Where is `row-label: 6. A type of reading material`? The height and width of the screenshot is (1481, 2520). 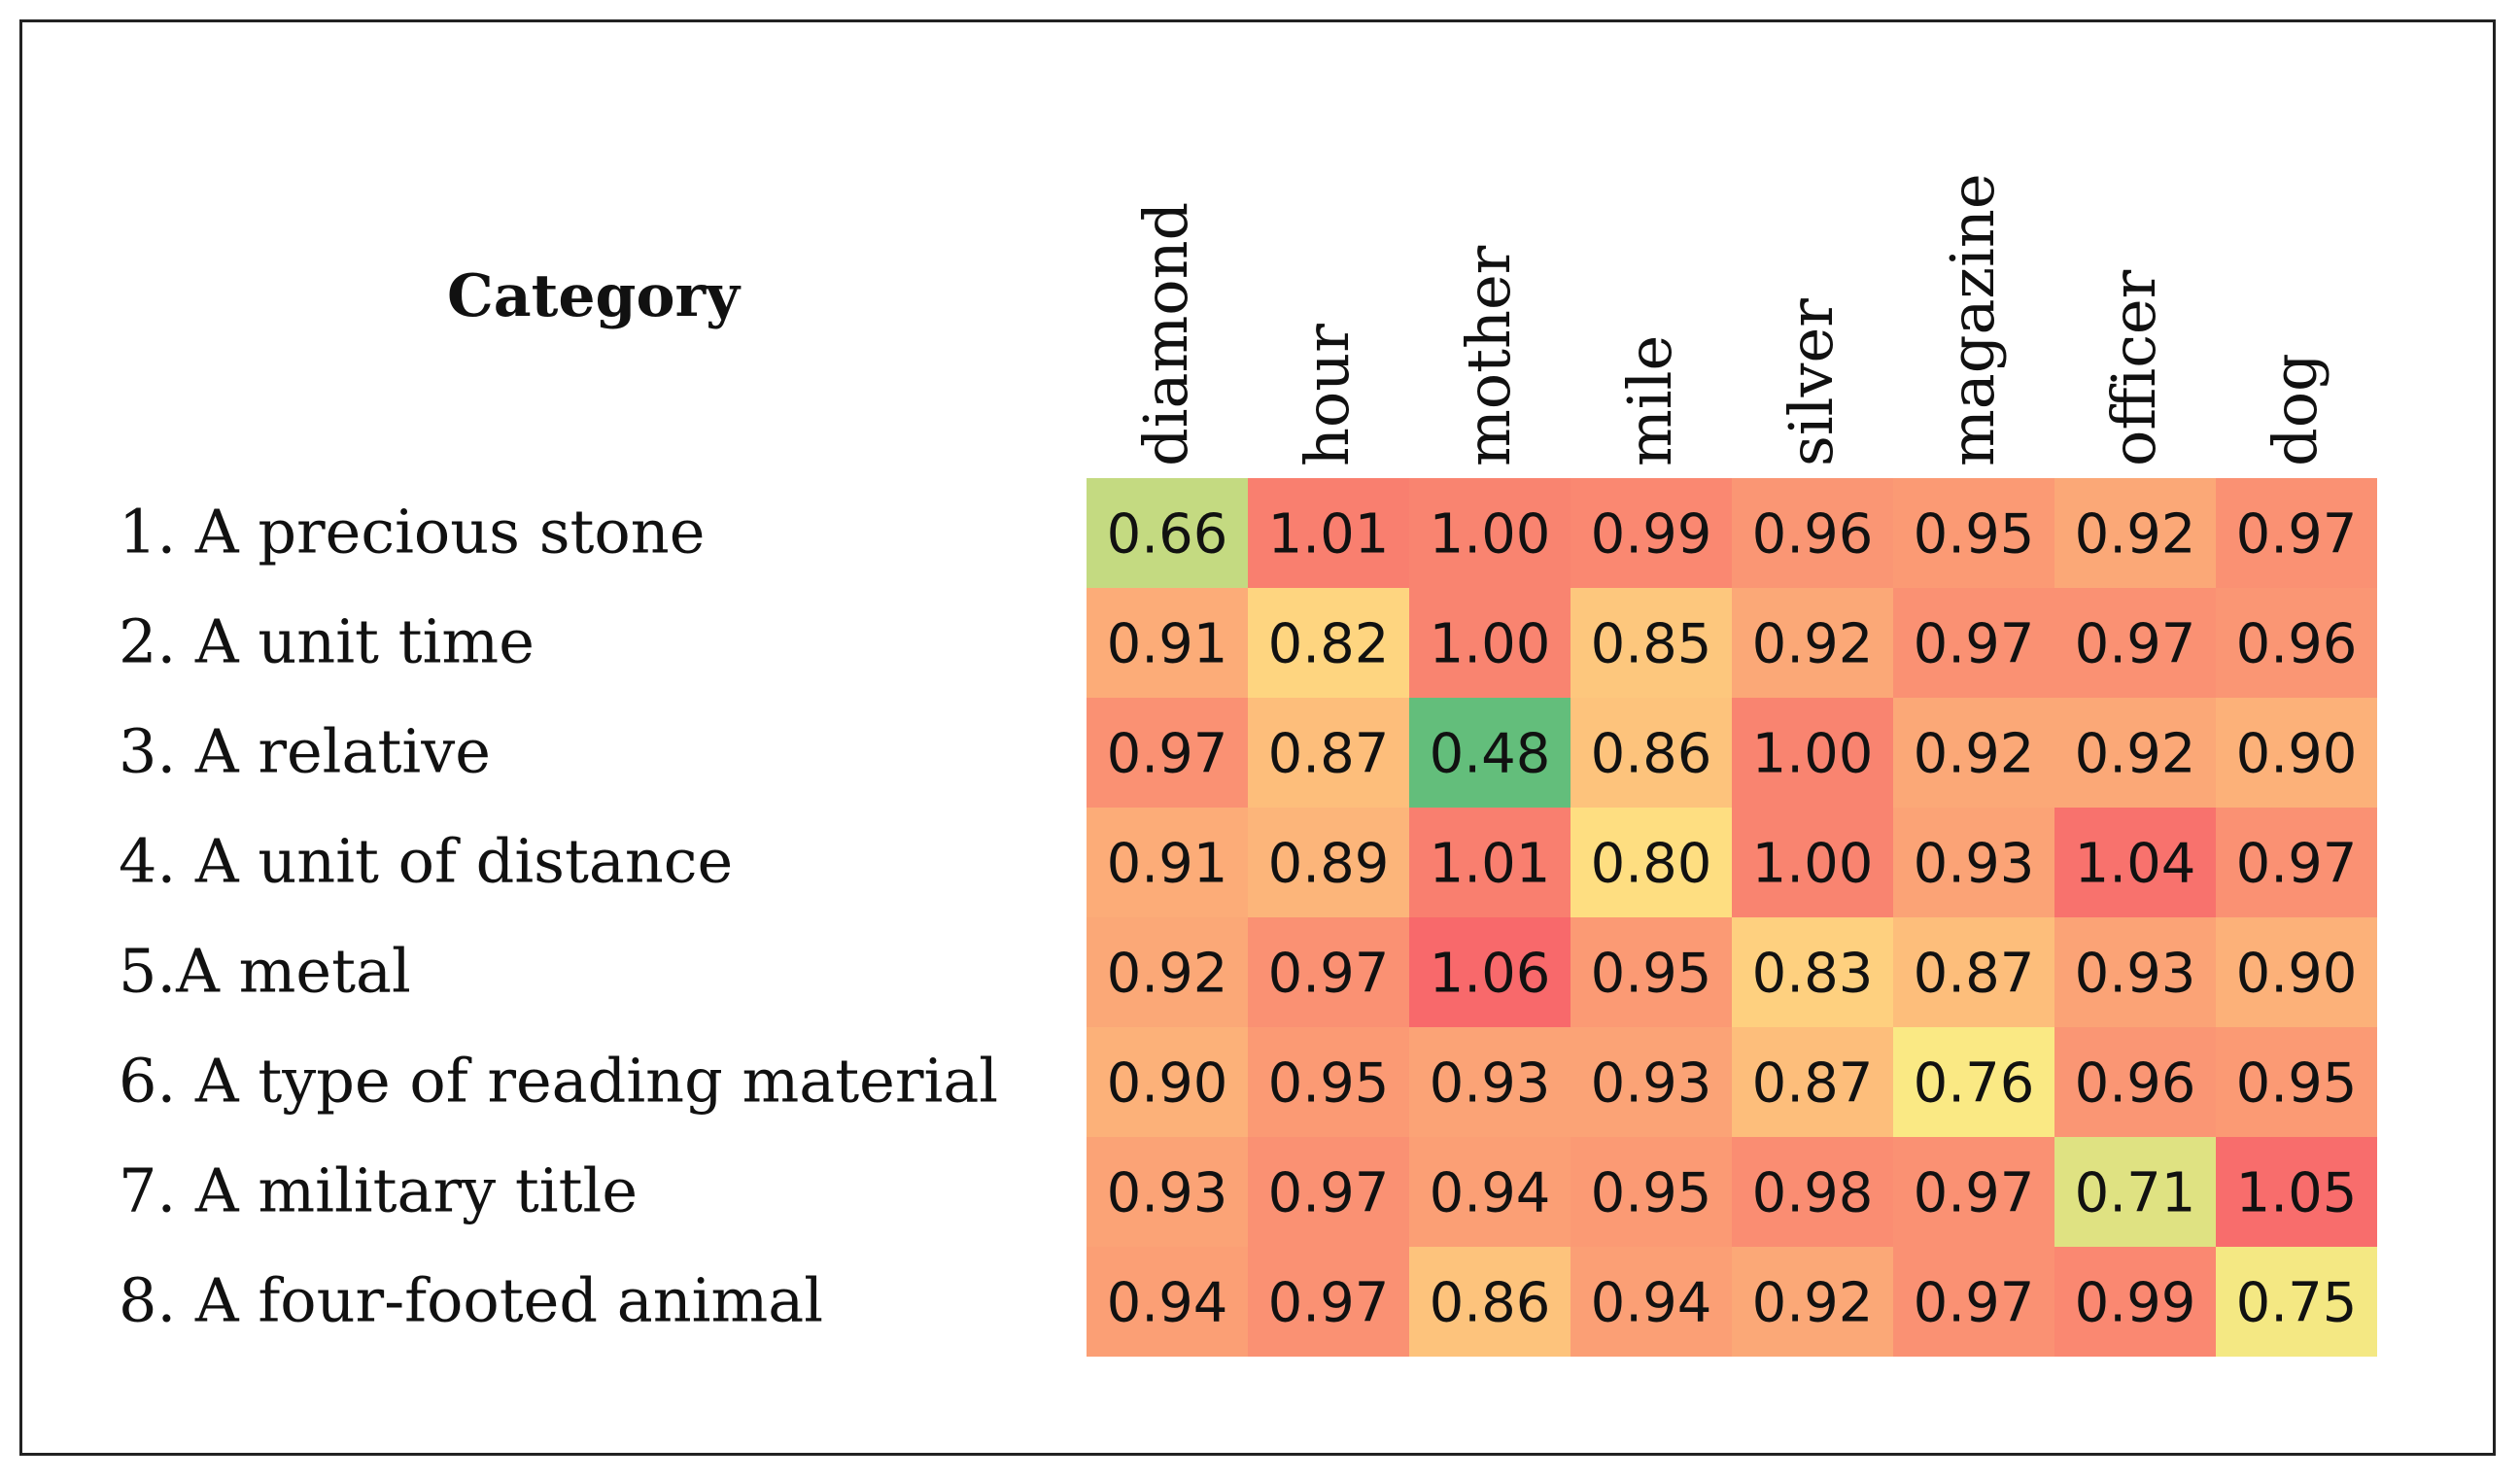
row-label: 6. A type of reading material is located at coordinates (558, 1081).